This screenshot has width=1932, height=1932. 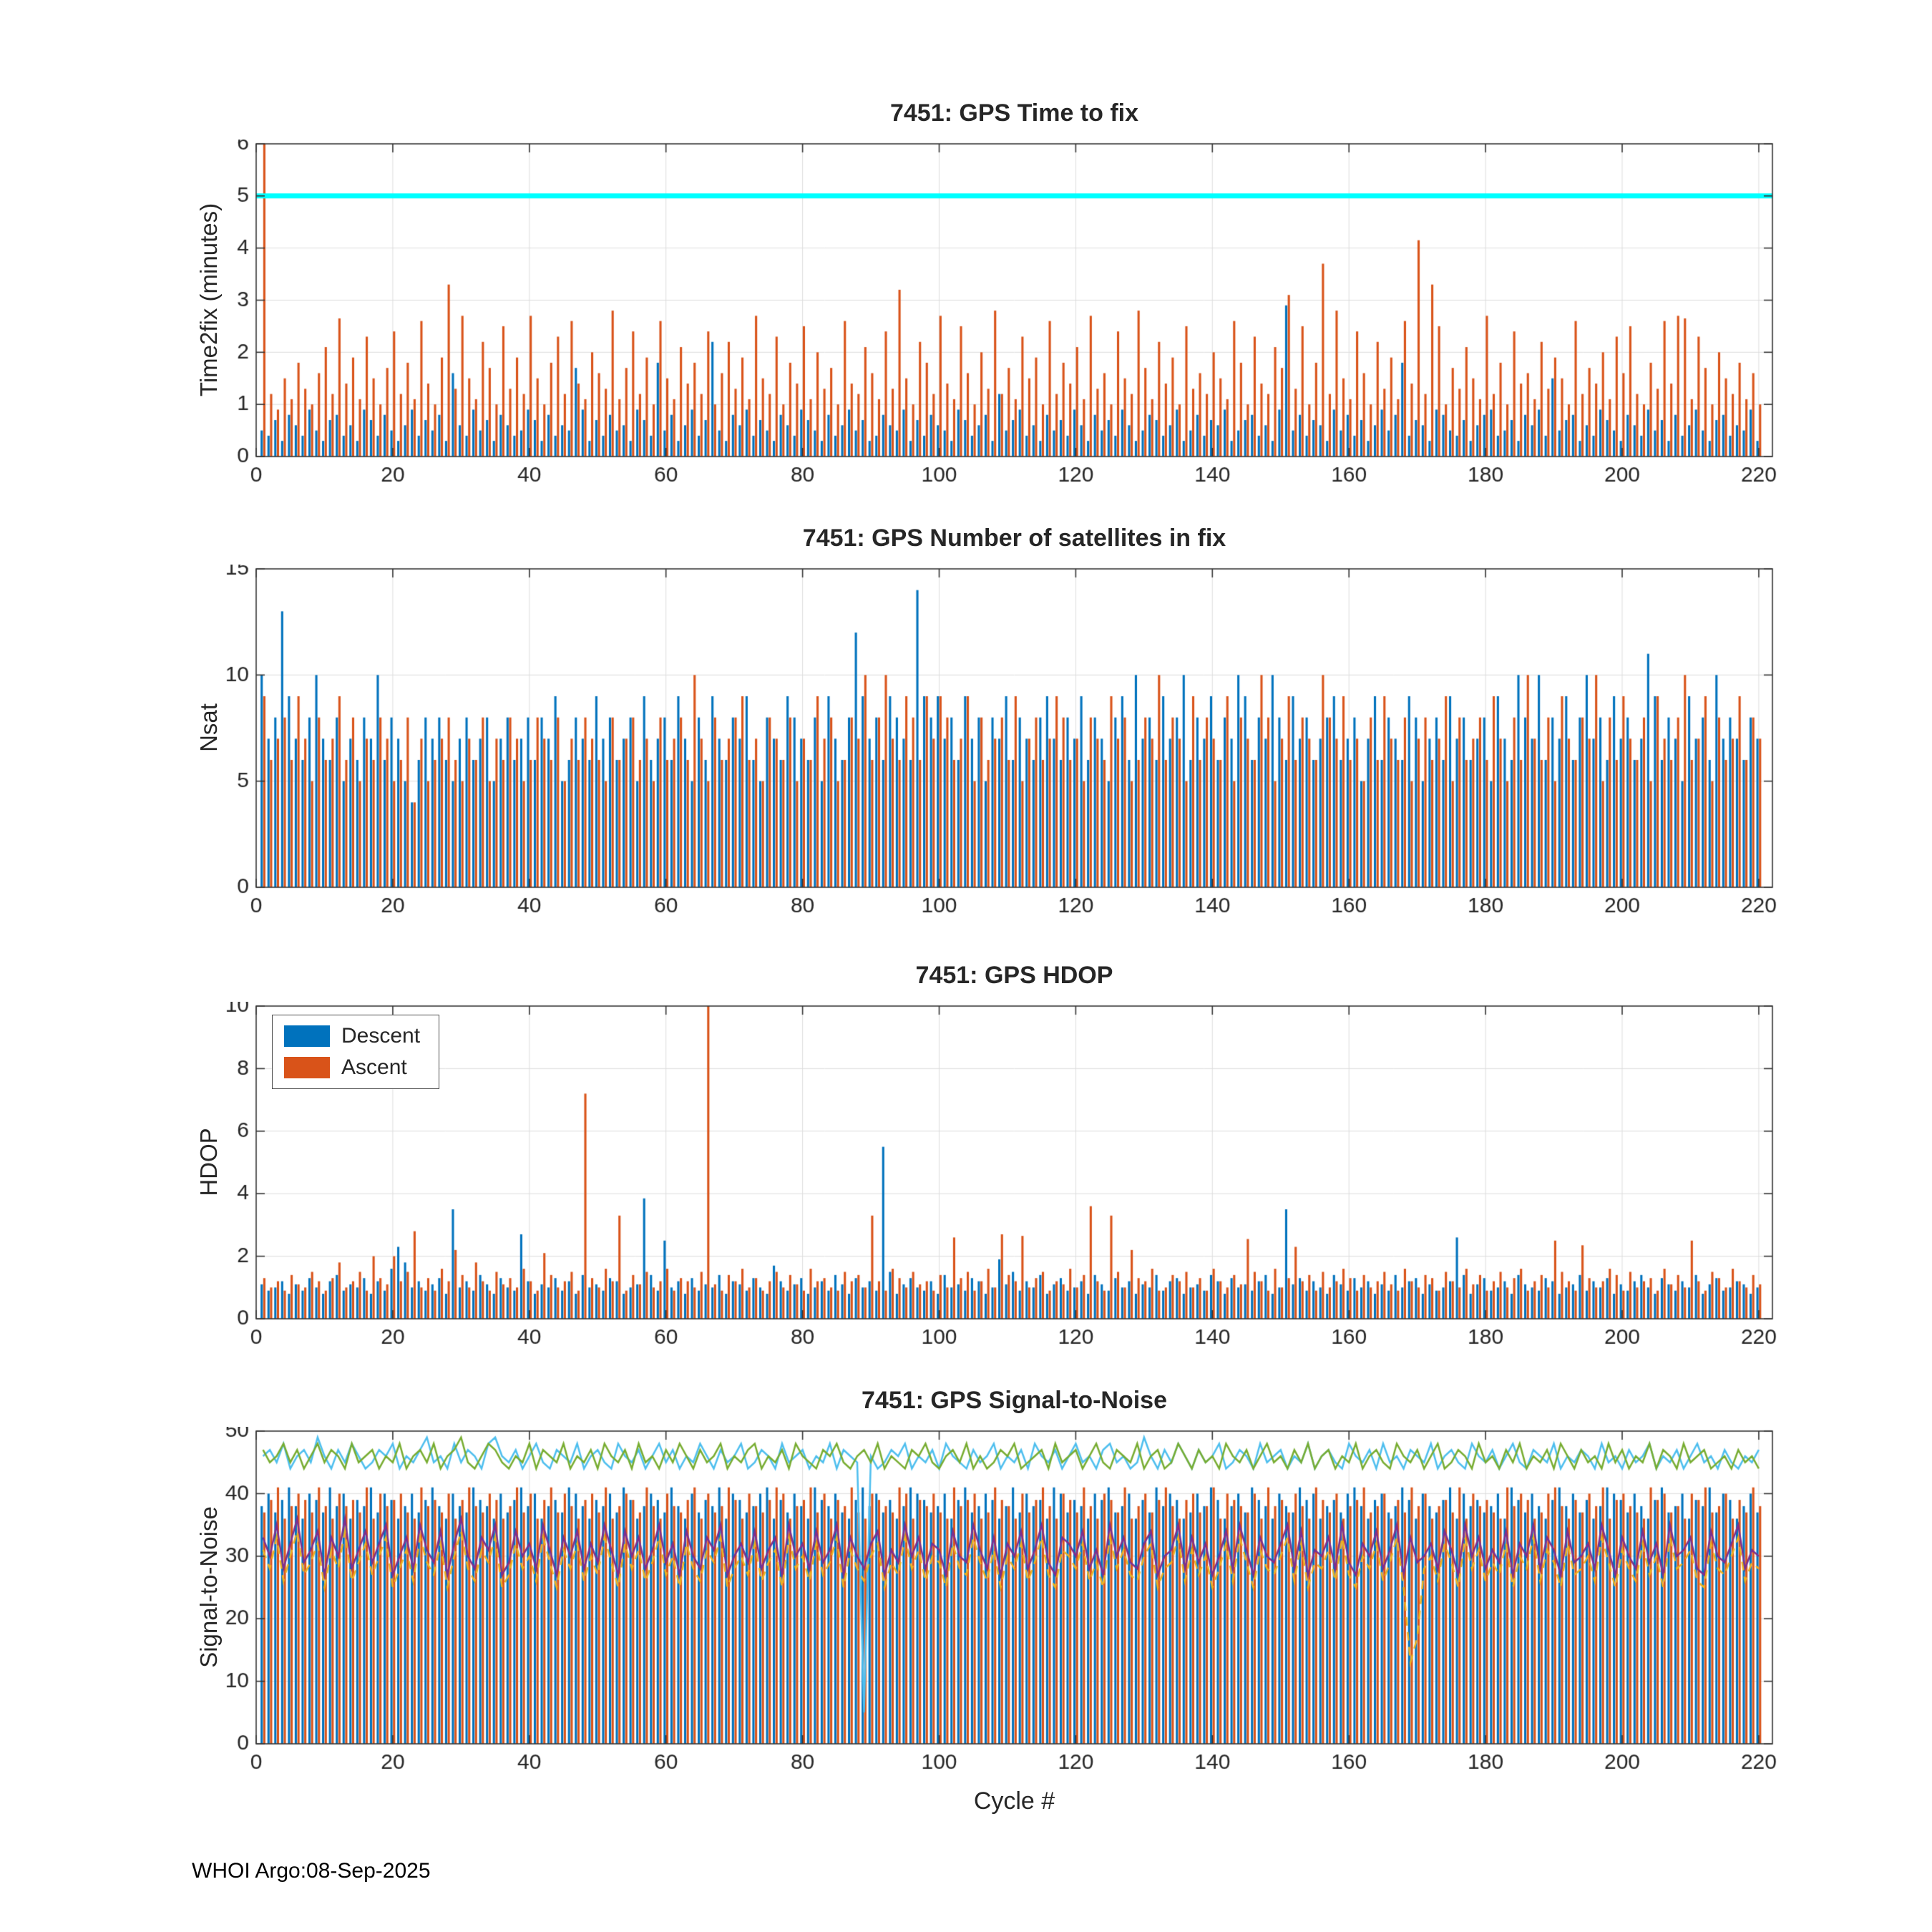 I want to click on legend-item-descent: Descent, so click(x=352, y=1036).